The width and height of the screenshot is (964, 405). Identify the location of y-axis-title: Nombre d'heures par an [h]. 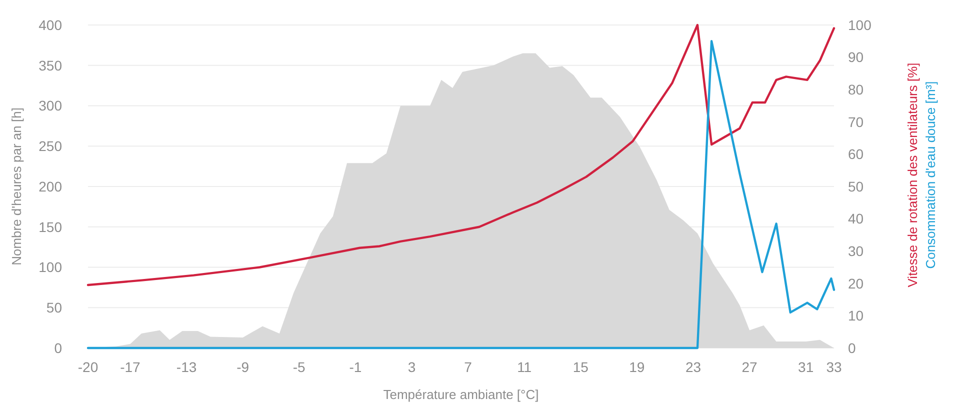
(16, 187).